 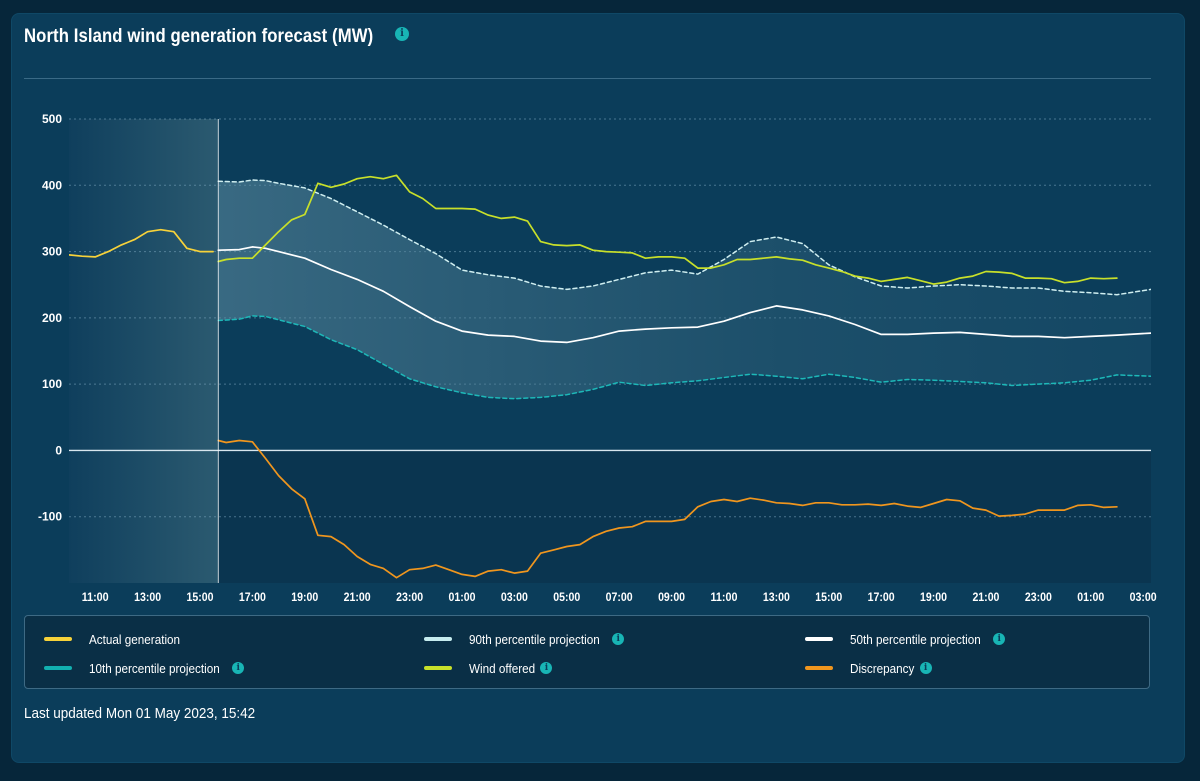 What do you see at coordinates (135, 639) in the screenshot?
I see `legend-label: Actual generation` at bounding box center [135, 639].